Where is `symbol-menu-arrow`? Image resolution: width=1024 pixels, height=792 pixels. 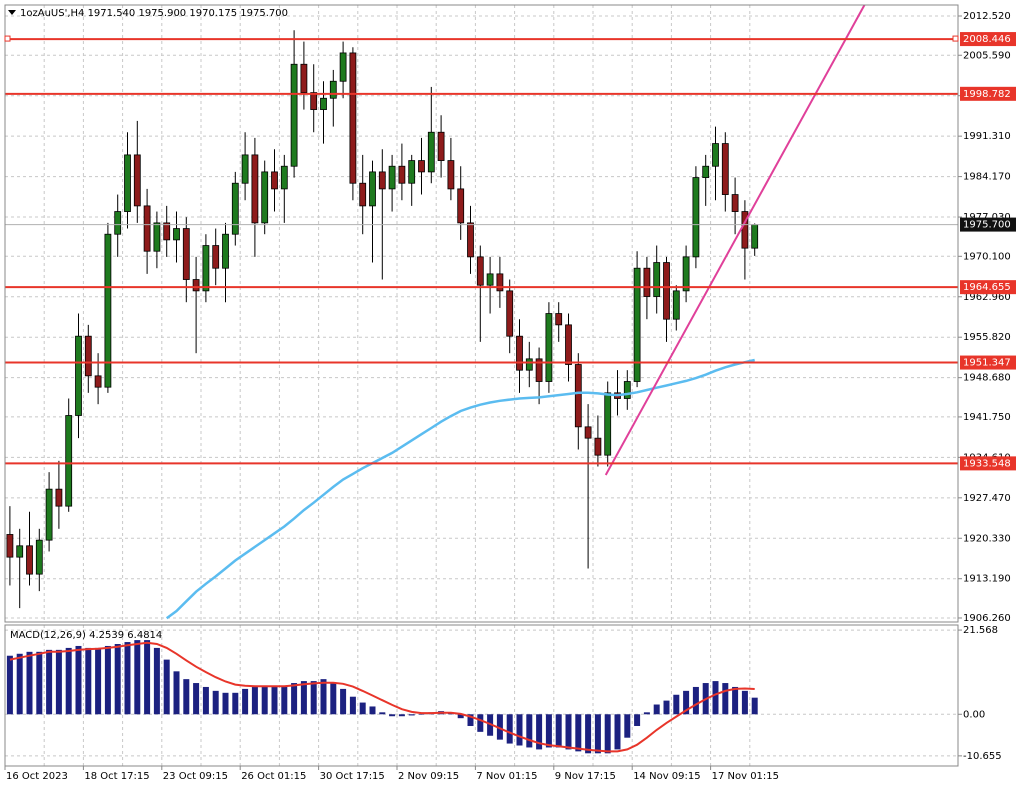 symbol-menu-arrow is located at coordinates (12, 12).